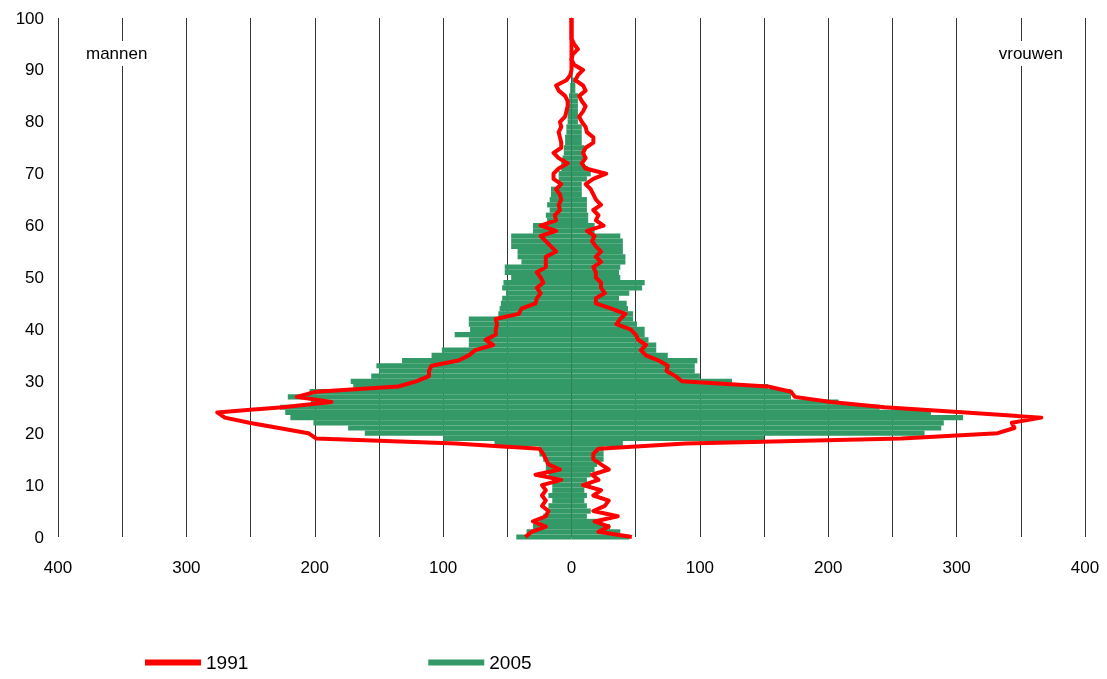 Image resolution: width=1107 pixels, height=679 pixels. Describe the element at coordinates (510, 662) in the screenshot. I see `legend-label: 2005` at that location.